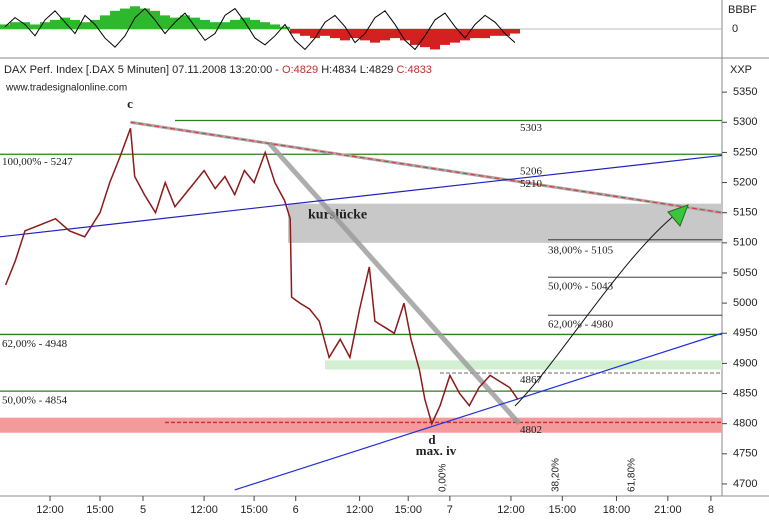  What do you see at coordinates (741, 70) in the screenshot?
I see `y-axis-label: XXP` at bounding box center [741, 70].